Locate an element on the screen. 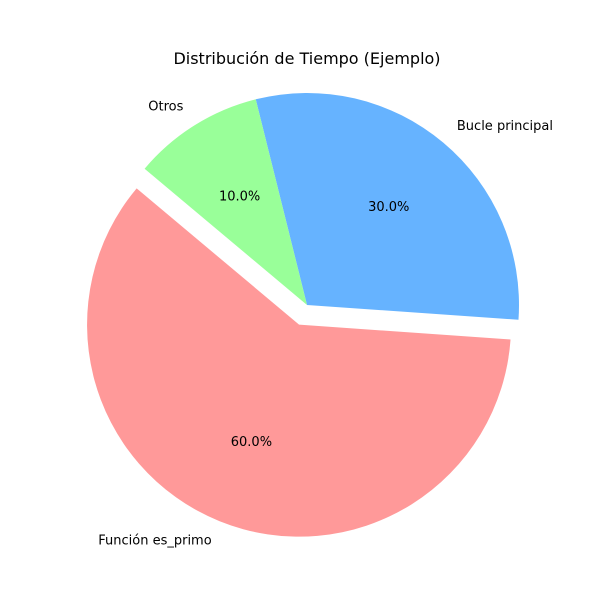 The image size is (600, 600). pie-pct-label-bucle-principal: 30.0% is located at coordinates (388, 207).